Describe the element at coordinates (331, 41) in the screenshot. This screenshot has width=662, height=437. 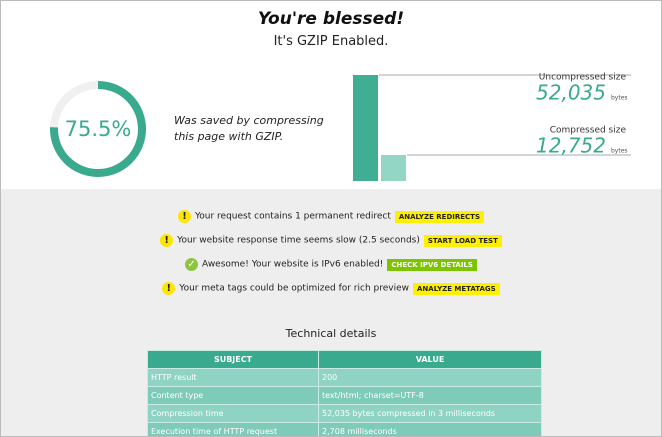
I see `subtitle: It's GZIP Enabled.` at that location.